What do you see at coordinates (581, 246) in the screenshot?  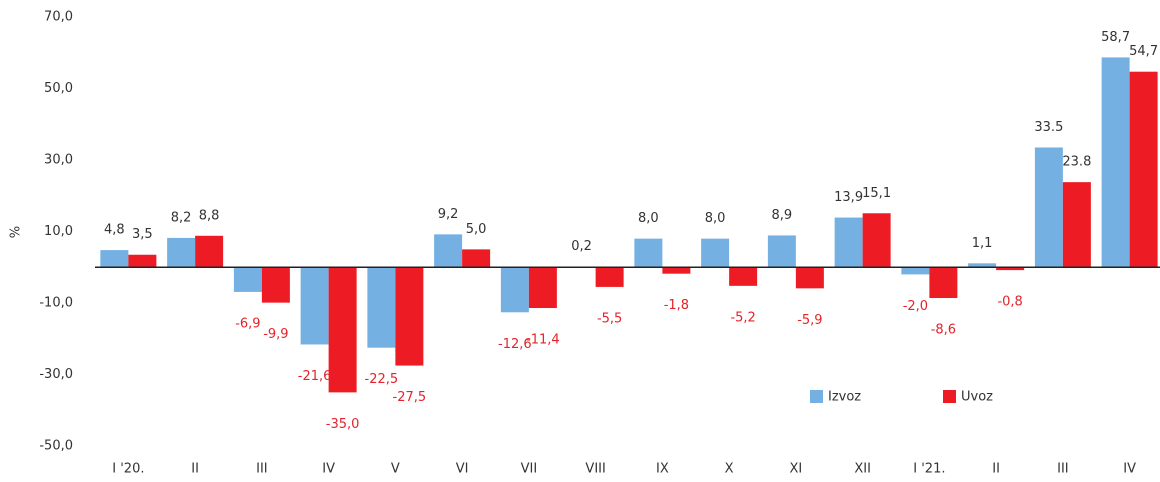 I see `value-label: 0,2` at bounding box center [581, 246].